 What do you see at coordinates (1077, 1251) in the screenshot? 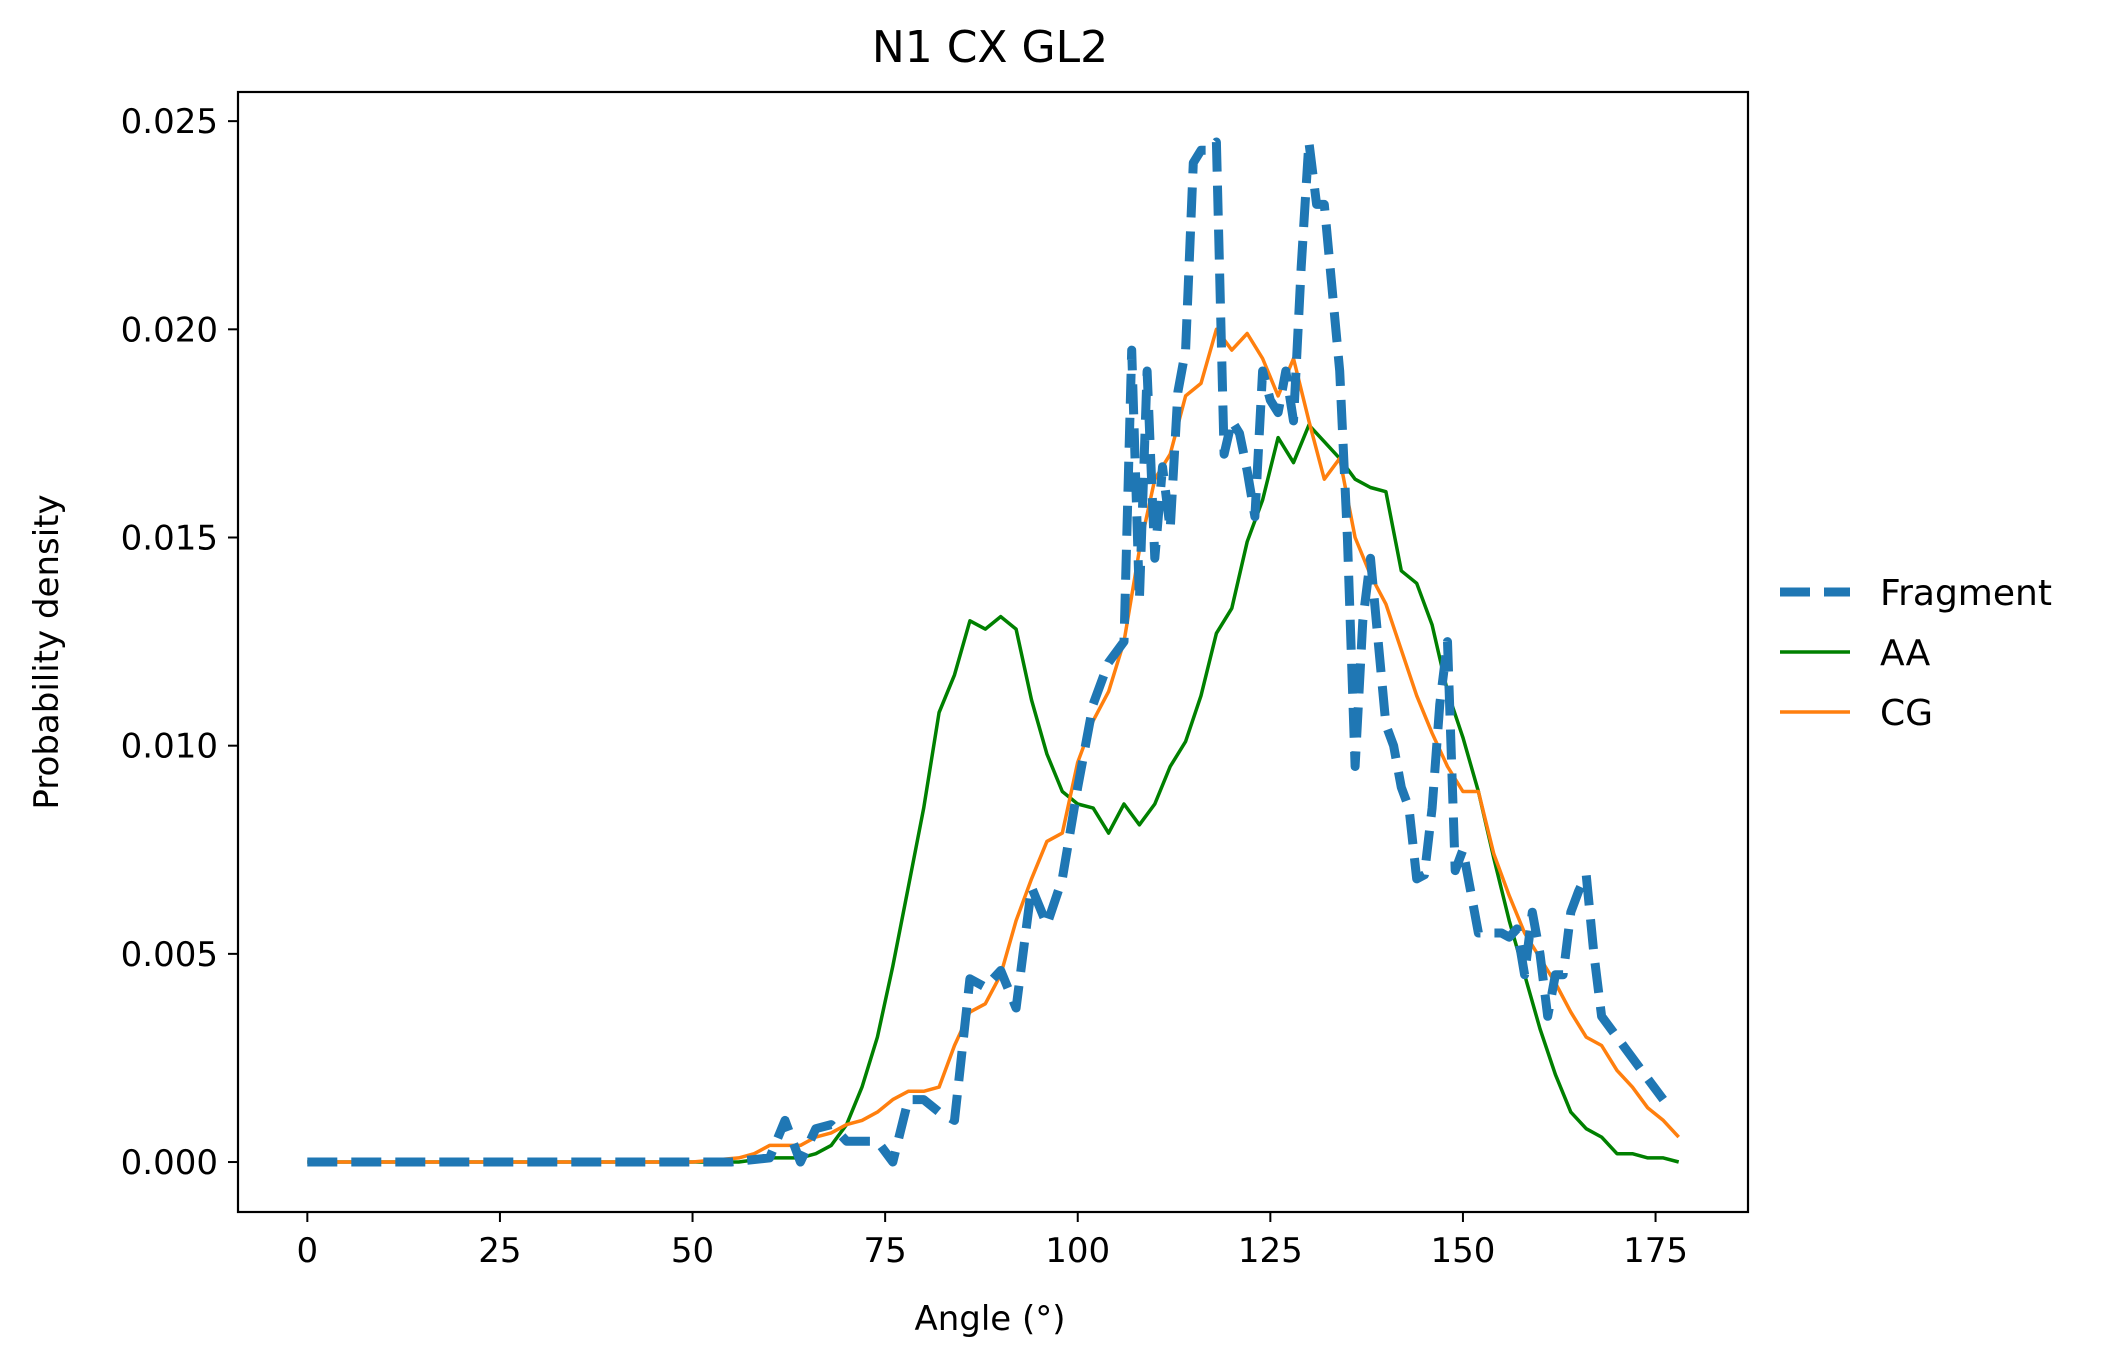
I see `x-tick-label: 100` at bounding box center [1077, 1251].